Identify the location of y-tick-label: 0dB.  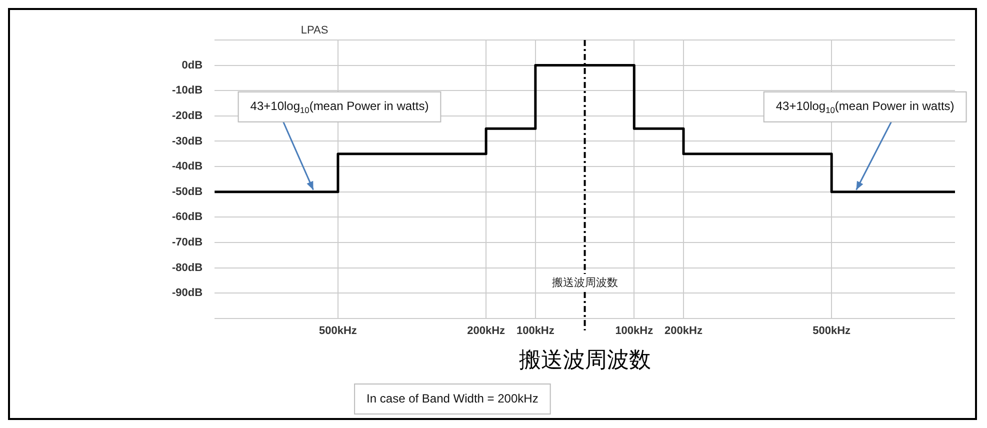
(192, 65).